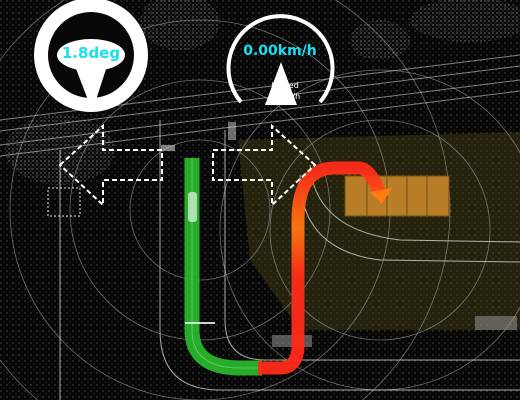  I want to click on steering-angle-readout: 1.8deg, so click(91, 53).